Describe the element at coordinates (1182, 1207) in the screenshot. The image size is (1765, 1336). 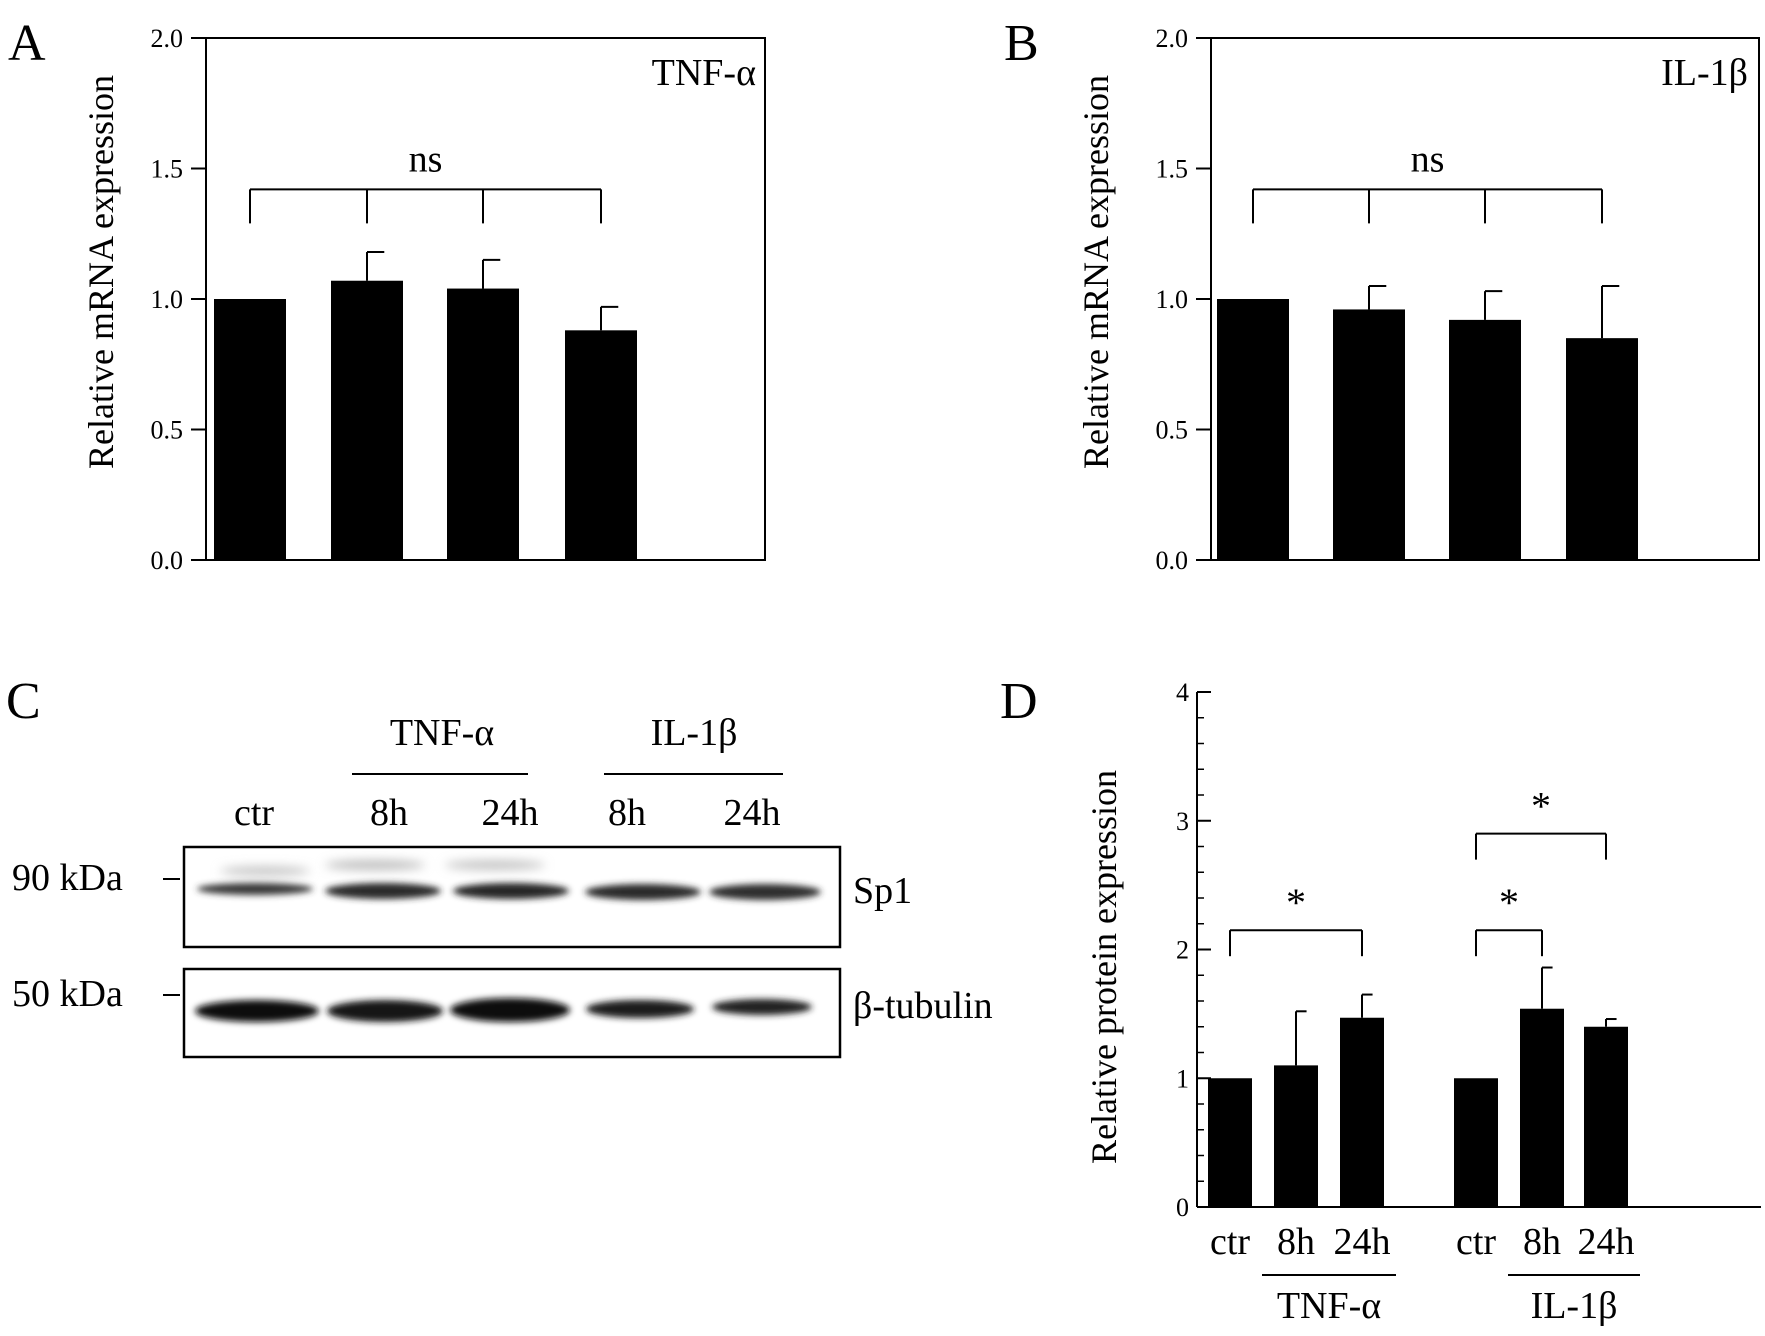
I see `y-tick-label: 0` at that location.